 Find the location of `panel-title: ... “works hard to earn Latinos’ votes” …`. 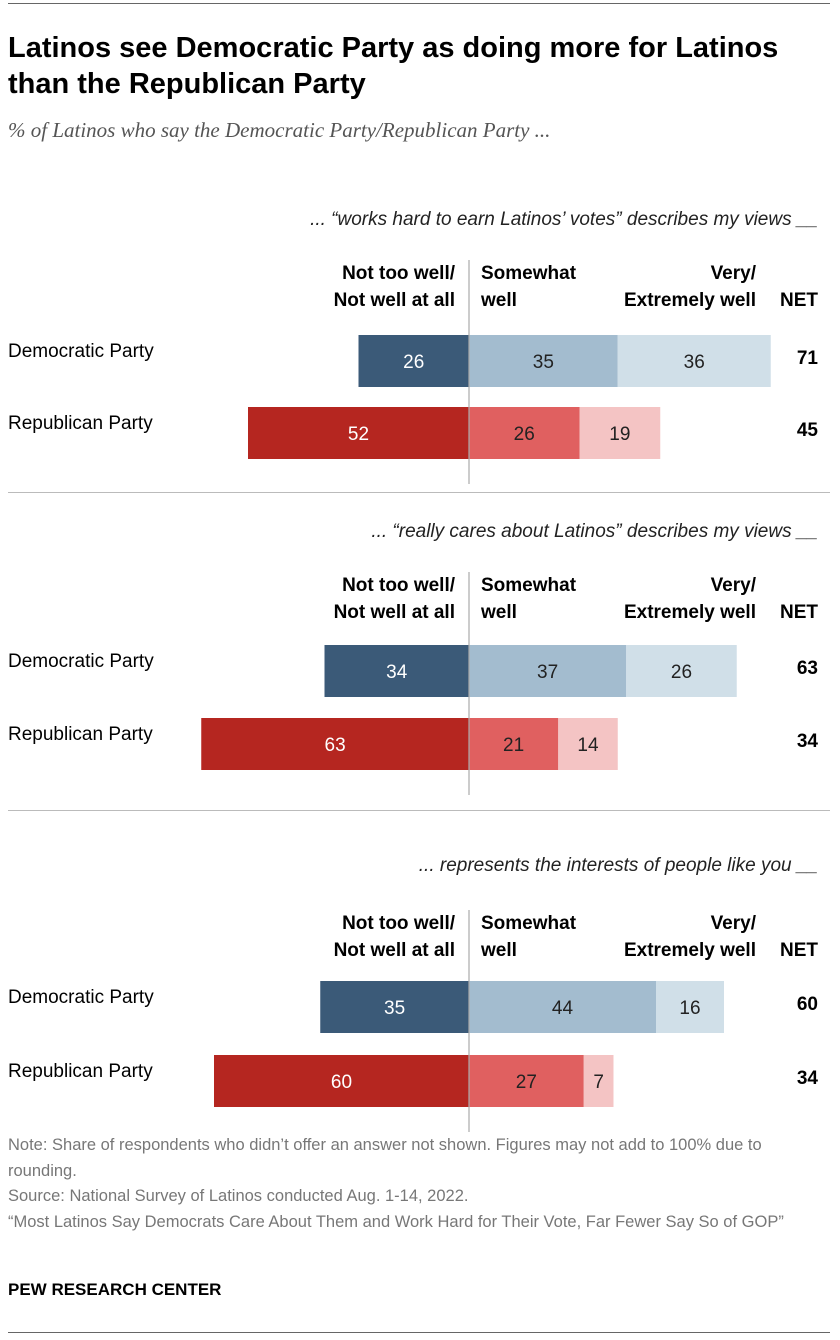

panel-title: ... “works hard to earn Latinos’ votes” … is located at coordinates (564, 219).